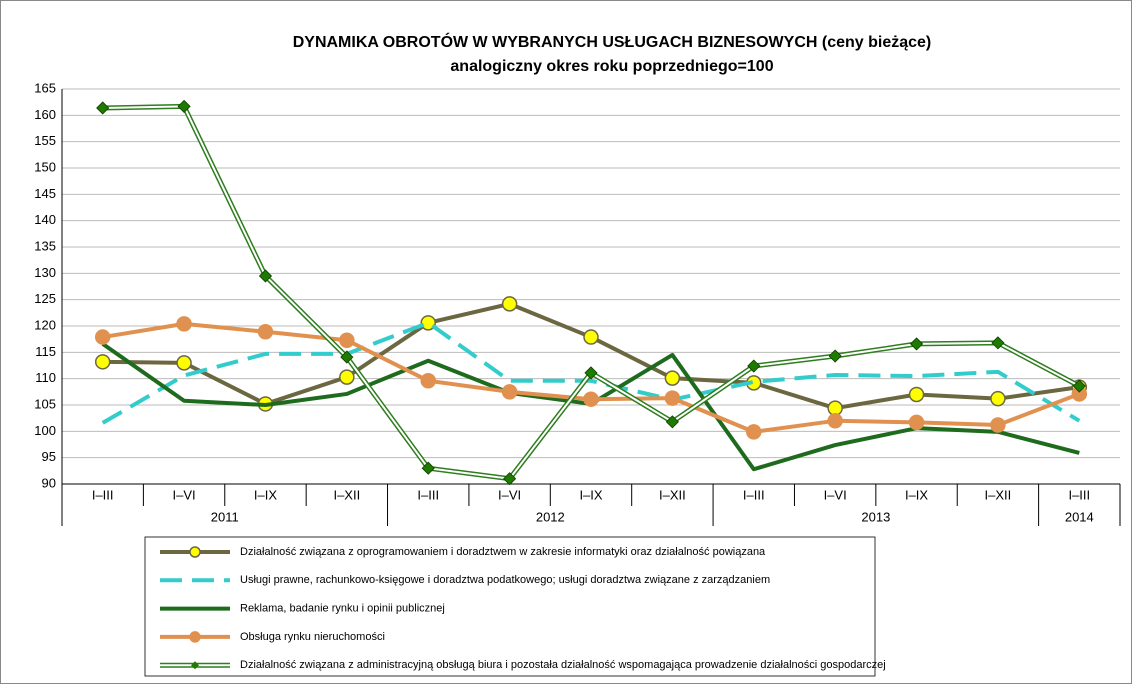  I want to click on y-tick-label: 125, so click(45, 298).